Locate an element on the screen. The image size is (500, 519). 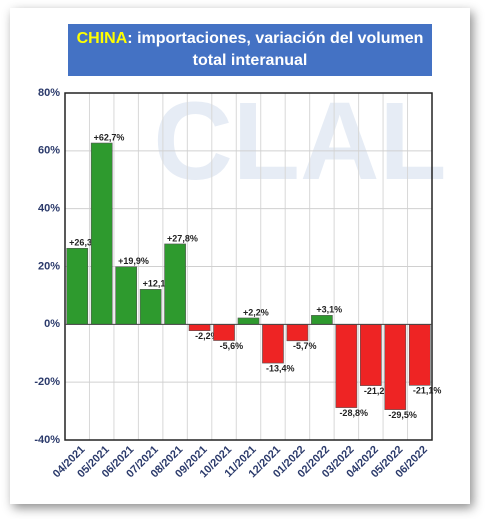
value-label: +62,7% is located at coordinates (109, 137).